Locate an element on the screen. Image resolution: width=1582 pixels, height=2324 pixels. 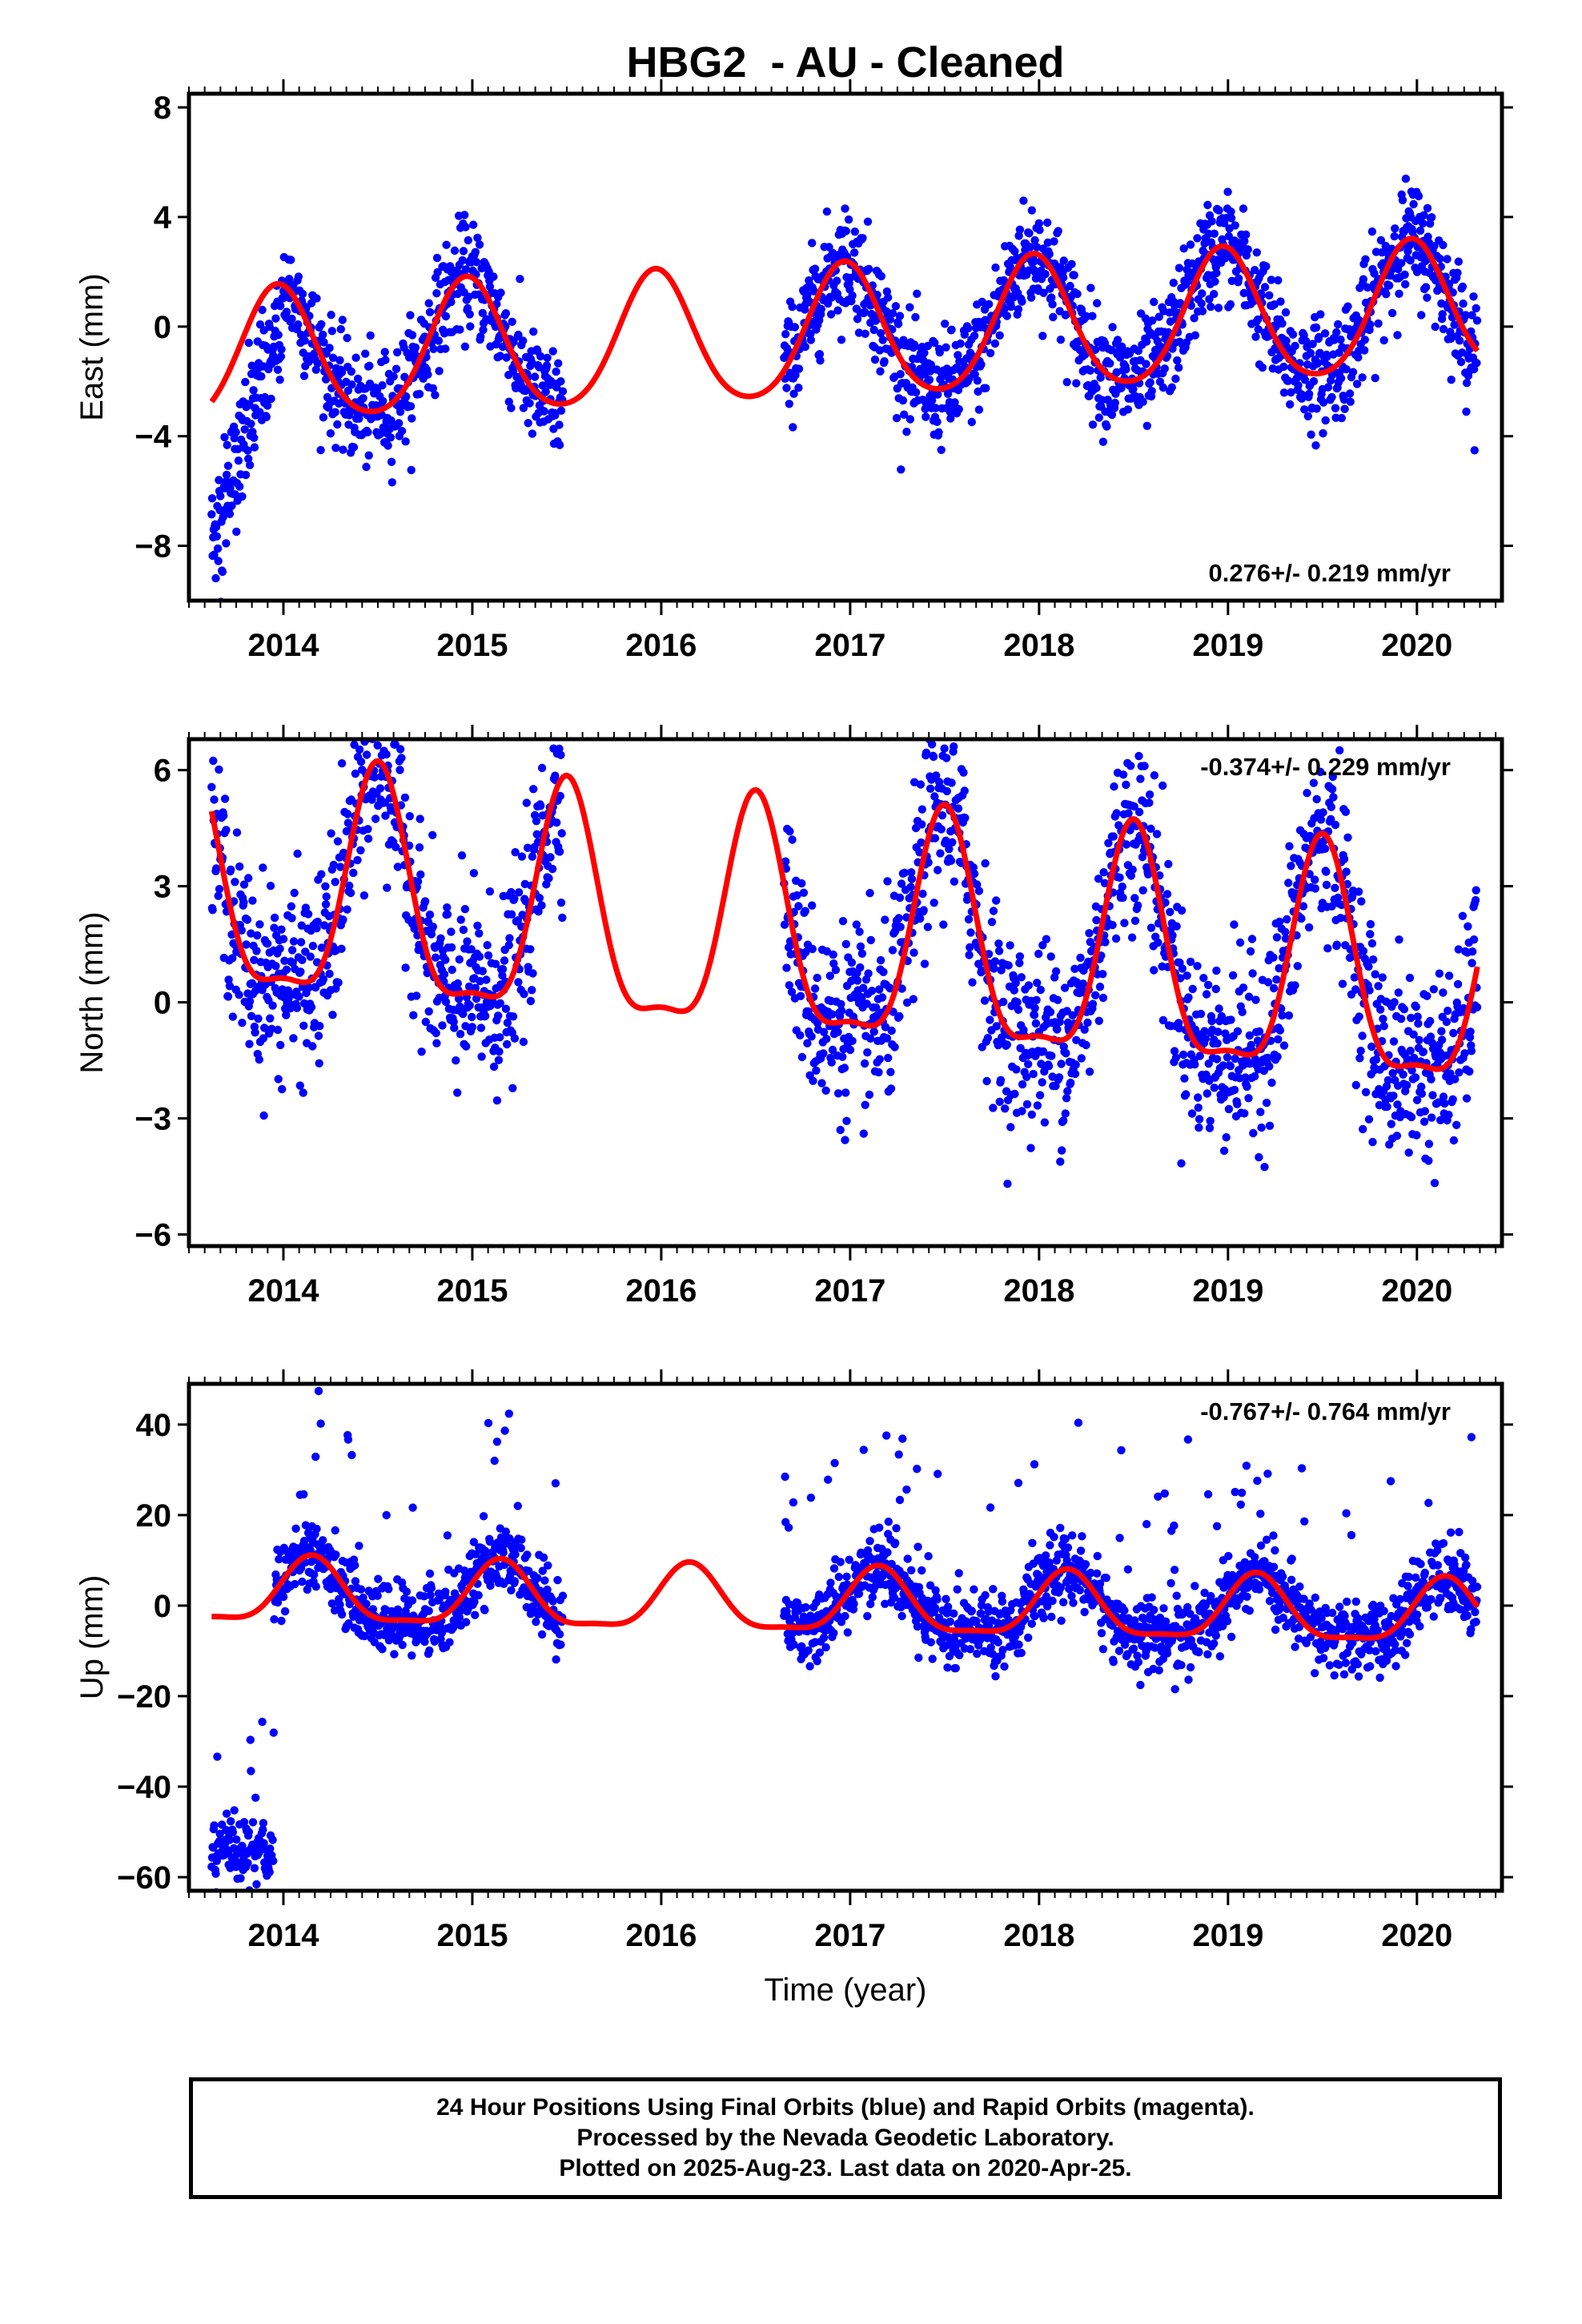
plot-area-east is located at coordinates (845, 388).